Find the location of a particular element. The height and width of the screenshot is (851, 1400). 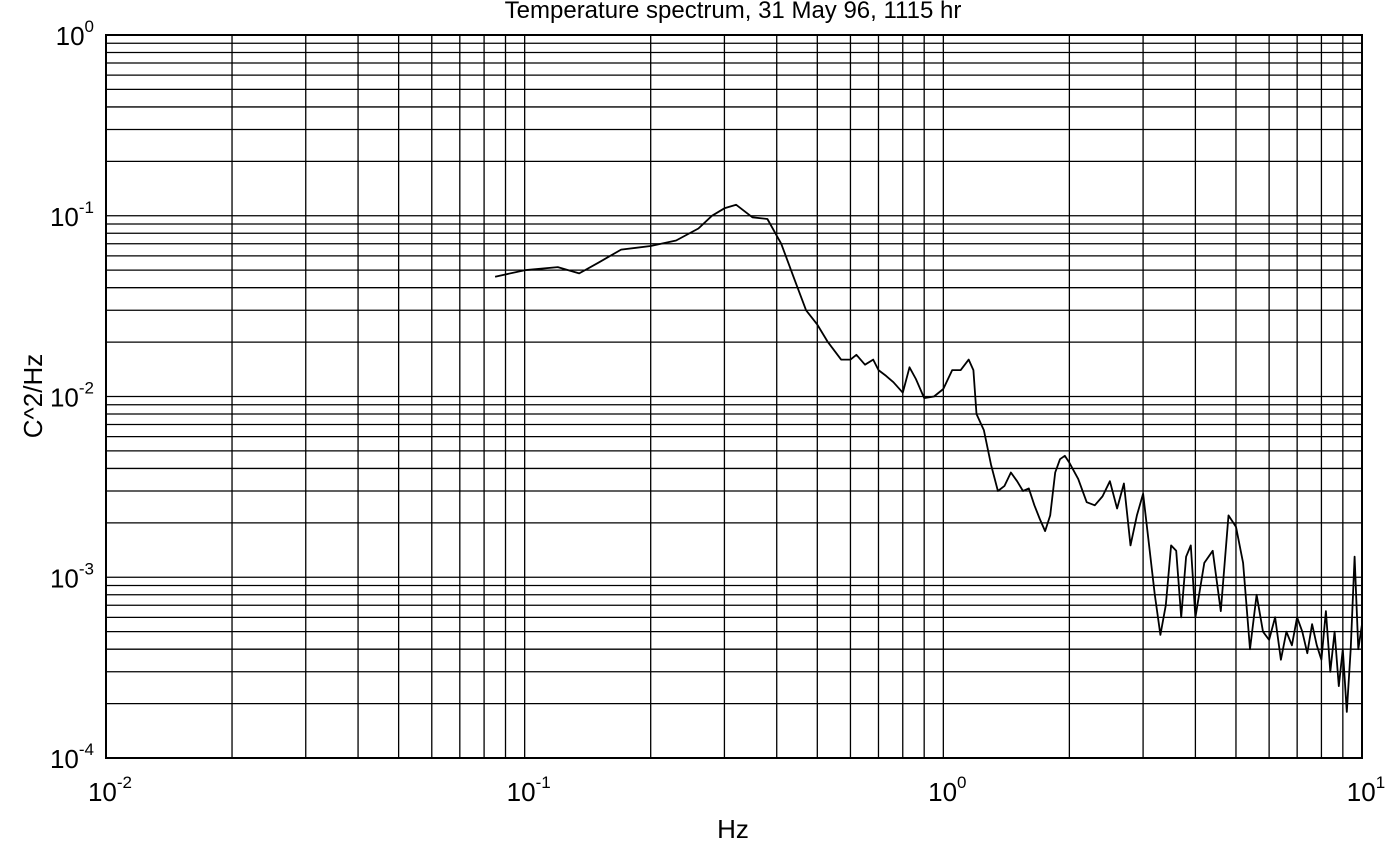

x-tick-labels: 10⁻² 10⁻¹ 10⁰ 10¹ is located at coordinates (736, 790).